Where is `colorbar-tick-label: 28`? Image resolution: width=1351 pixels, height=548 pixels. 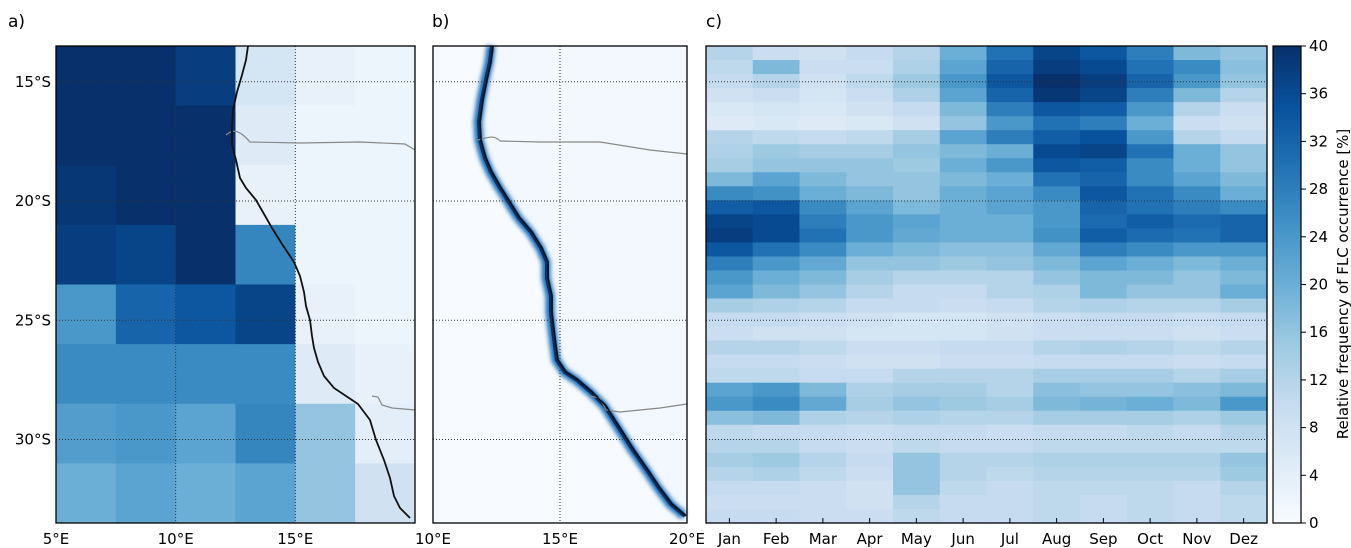
colorbar-tick-label: 28 is located at coordinates (1318, 189).